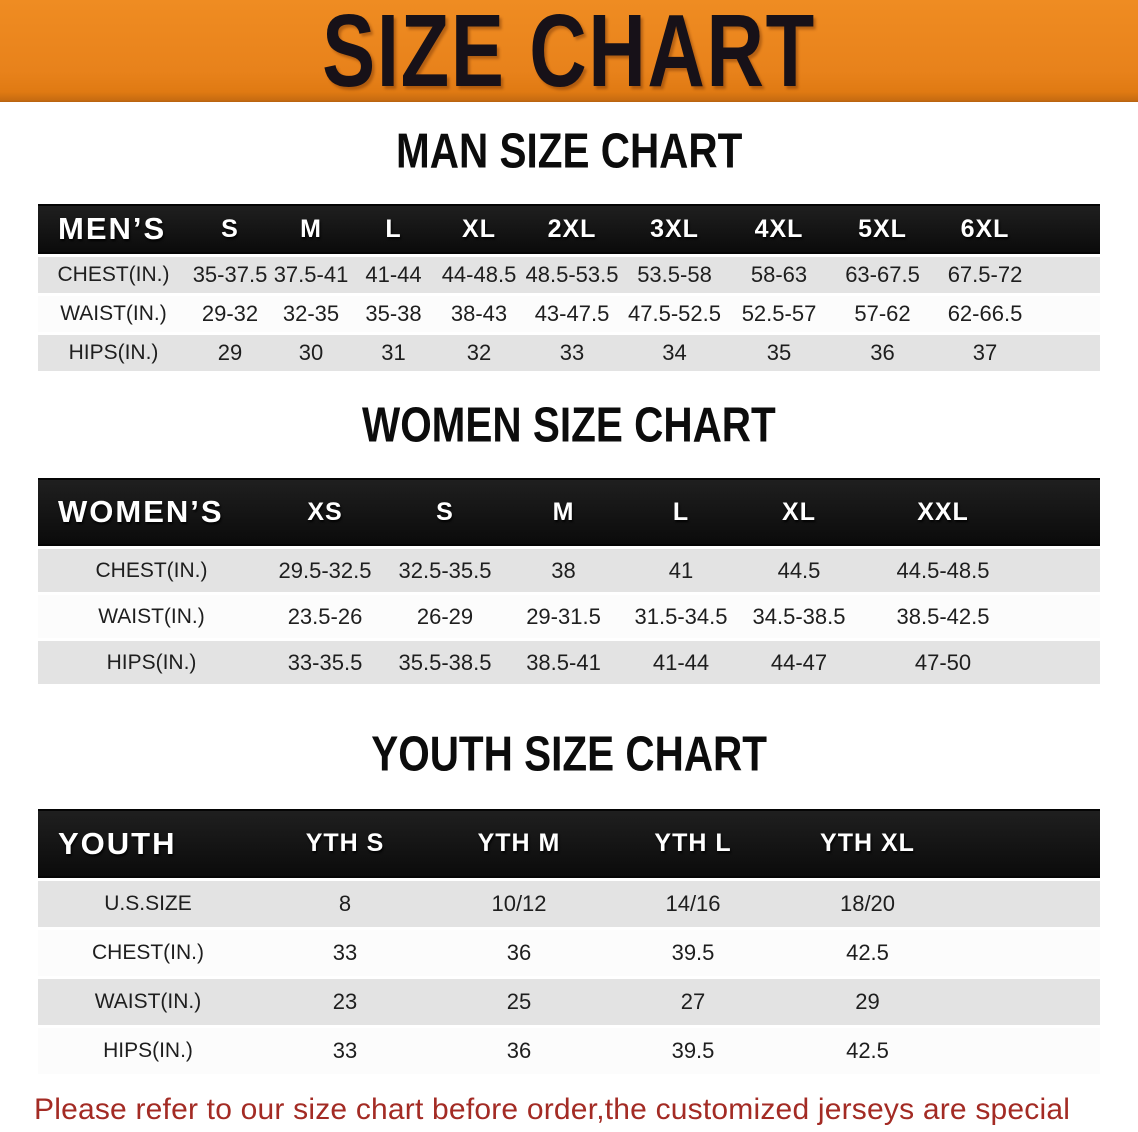 This screenshot has width=1138, height=1132. I want to click on size-value-cell: 38.5-41, so click(563, 662).